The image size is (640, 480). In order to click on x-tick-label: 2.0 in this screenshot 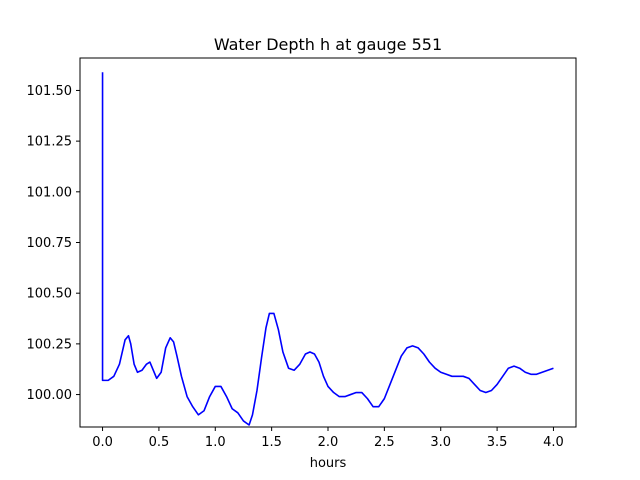, I will do `click(328, 442)`.